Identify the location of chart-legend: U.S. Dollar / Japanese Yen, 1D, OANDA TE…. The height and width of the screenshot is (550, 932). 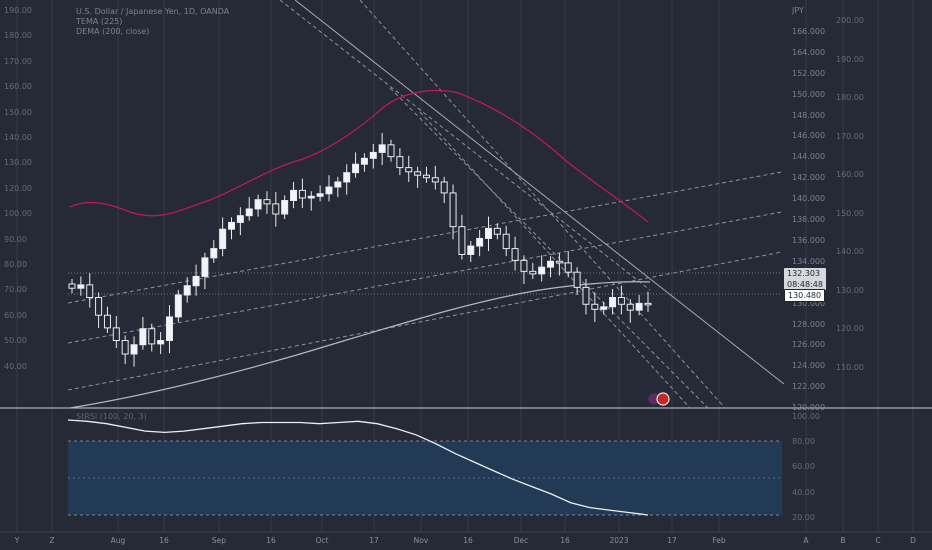
(152, 22).